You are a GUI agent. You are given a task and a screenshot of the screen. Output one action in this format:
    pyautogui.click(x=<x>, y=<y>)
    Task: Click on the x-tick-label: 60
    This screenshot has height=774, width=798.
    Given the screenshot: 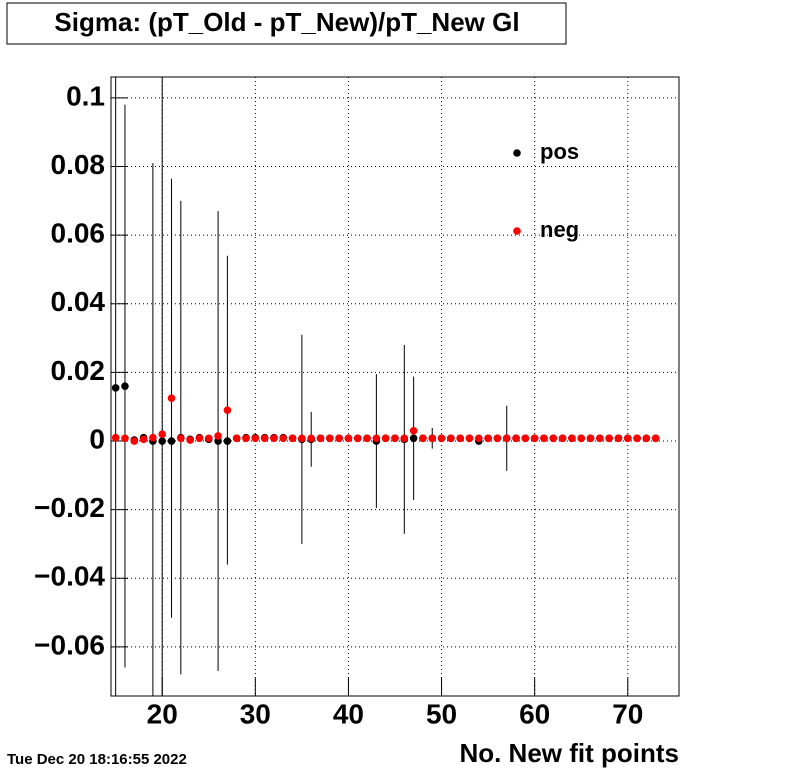 What is the action you would take?
    pyautogui.click(x=534, y=713)
    